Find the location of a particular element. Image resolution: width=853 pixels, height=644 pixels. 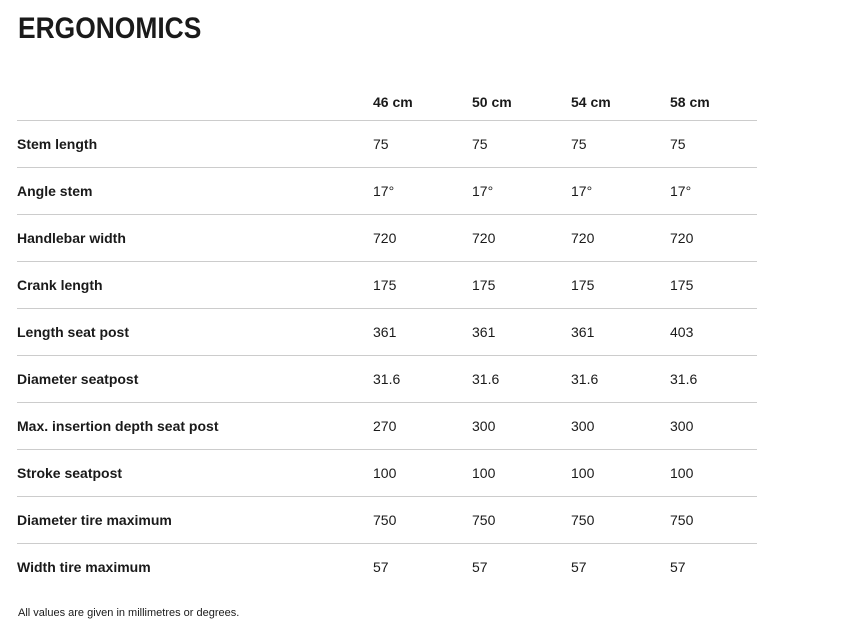

header-empty-cell is located at coordinates (195, 102).